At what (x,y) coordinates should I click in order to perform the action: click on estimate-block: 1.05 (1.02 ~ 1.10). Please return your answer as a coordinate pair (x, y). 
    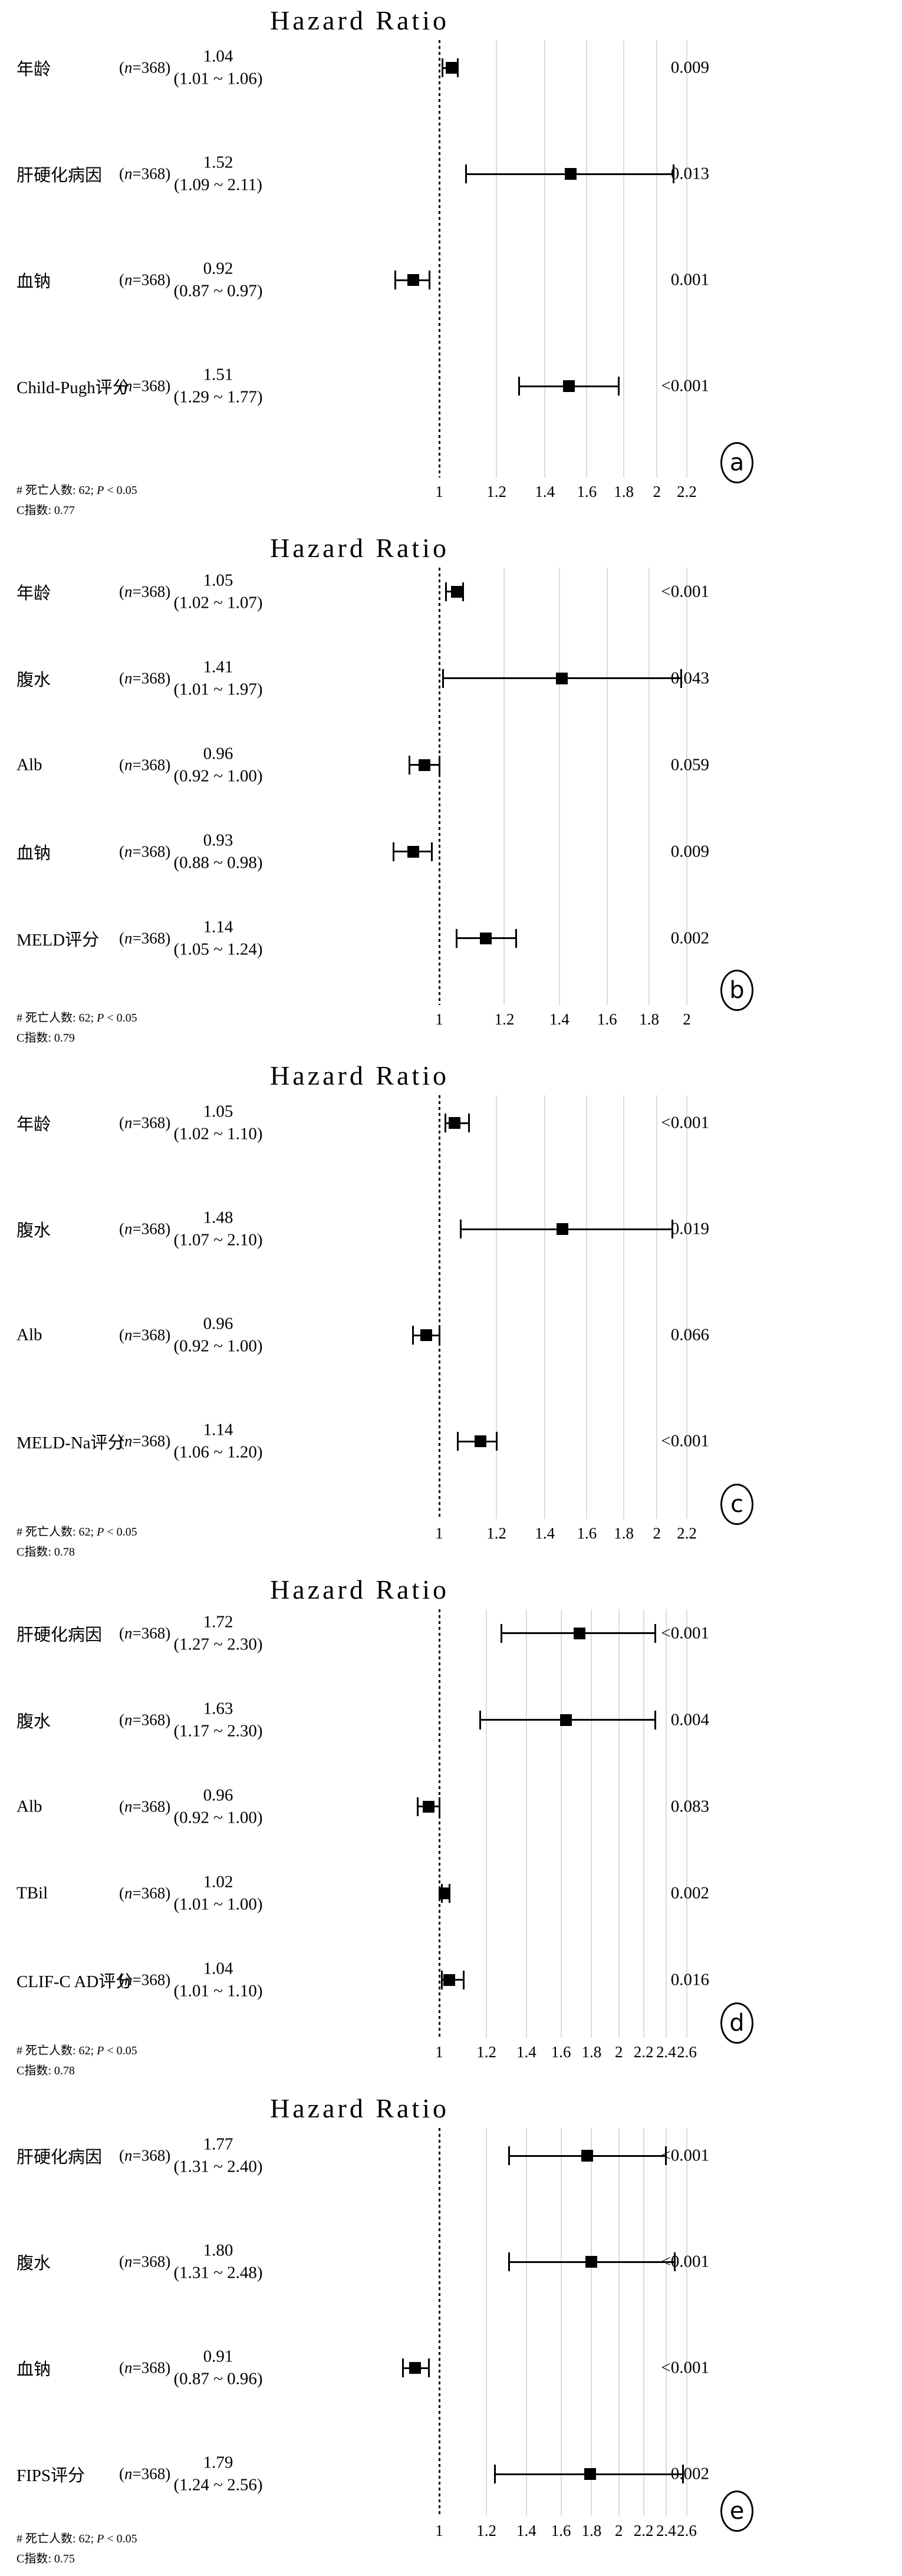
    Looking at the image, I should click on (218, 1123).